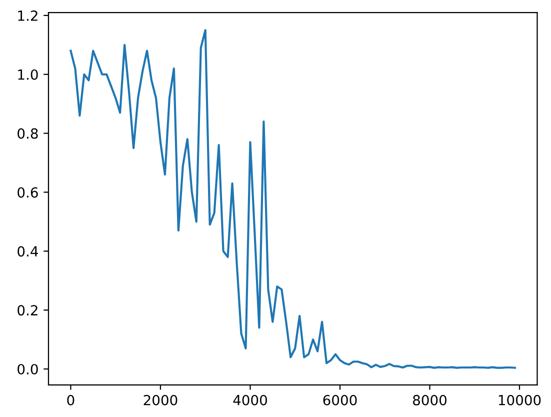 The image size is (551, 417). What do you see at coordinates (28, 369) in the screenshot?
I see `y-tick-label: 0.0` at bounding box center [28, 369].